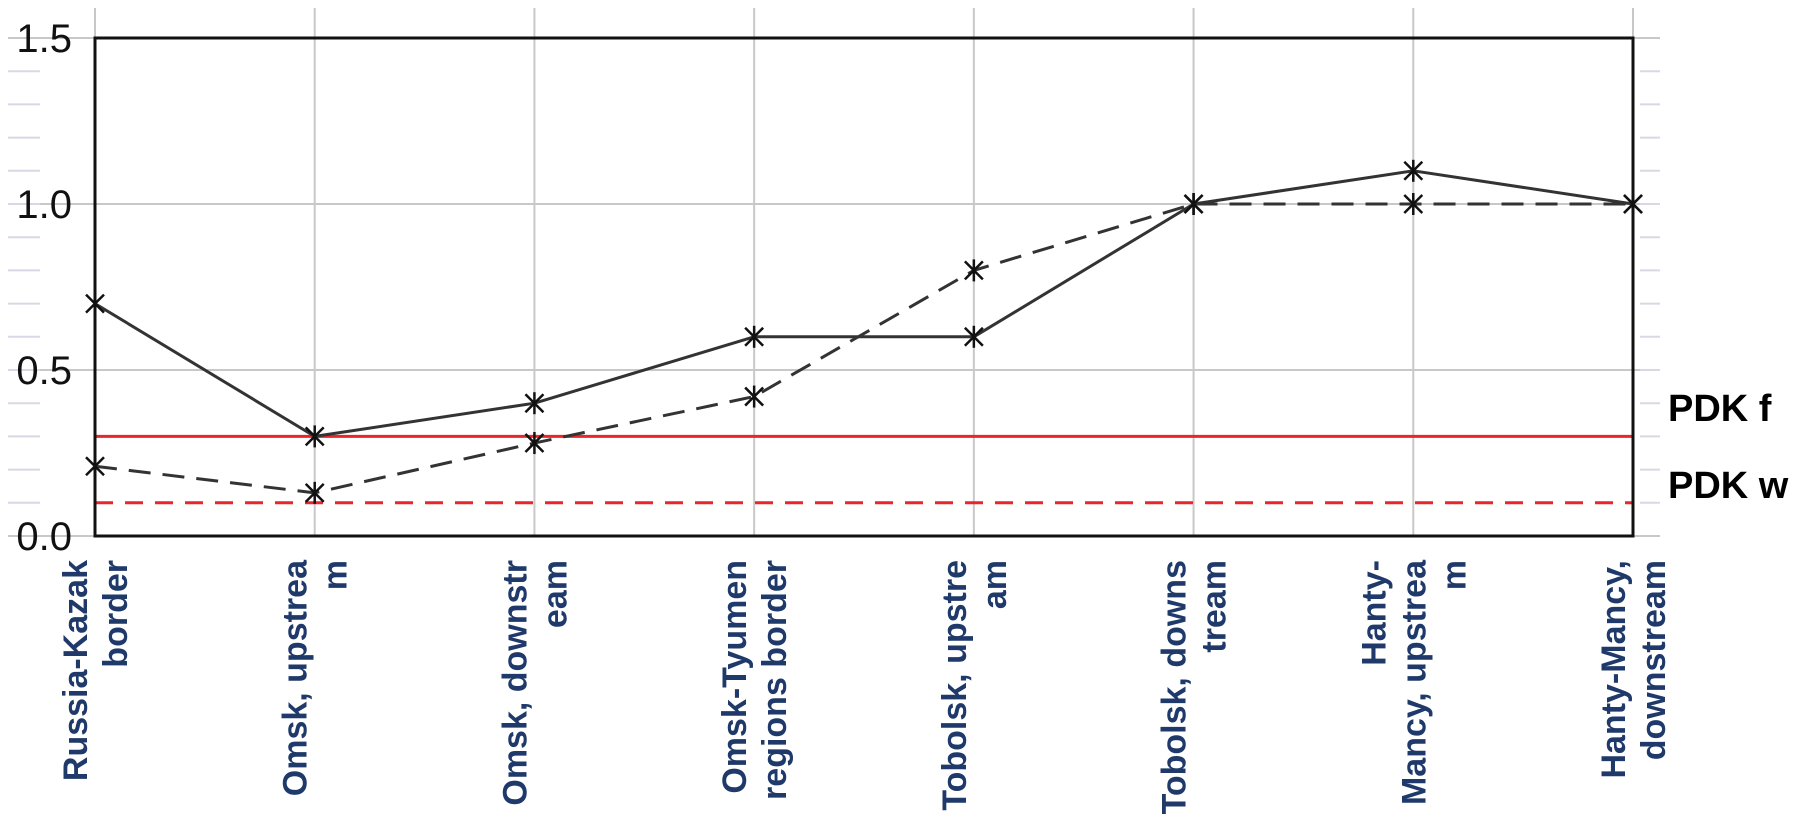  Describe the element at coordinates (1374, 613) in the screenshot. I see `x-tick-label-line: Hanty-` at that location.